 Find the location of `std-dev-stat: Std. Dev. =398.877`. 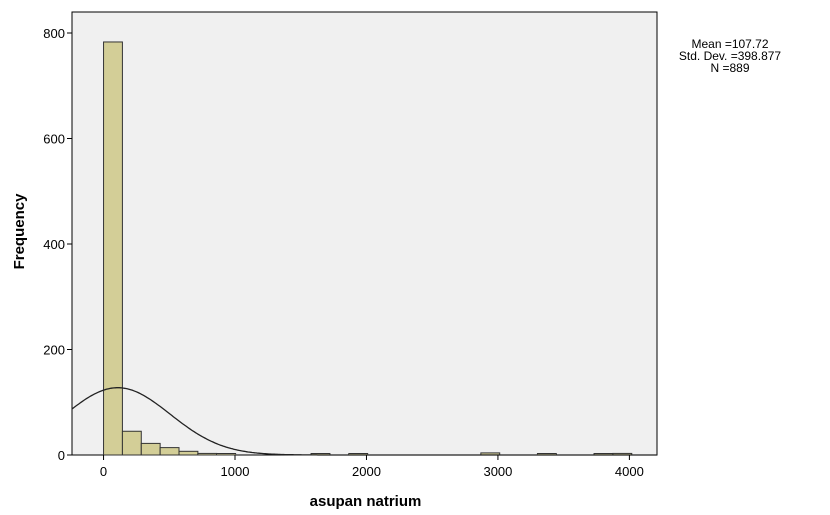

std-dev-stat: Std. Dev. =398.877 is located at coordinates (730, 56).